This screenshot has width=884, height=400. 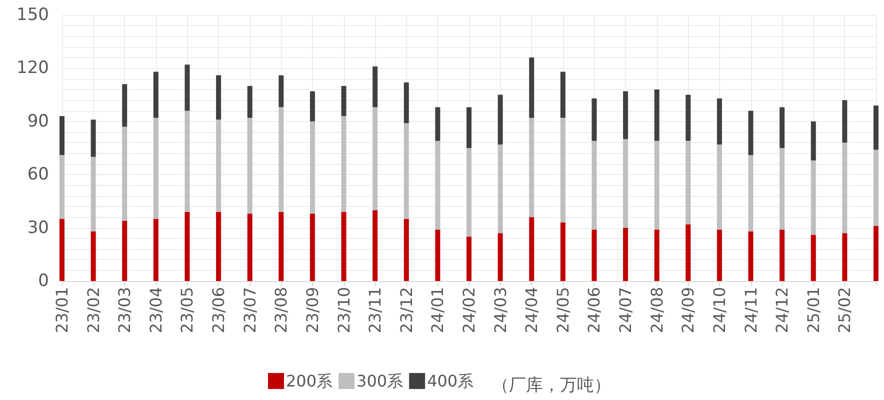 What do you see at coordinates (380, 381) in the screenshot?
I see `legend-label: 300系` at bounding box center [380, 381].